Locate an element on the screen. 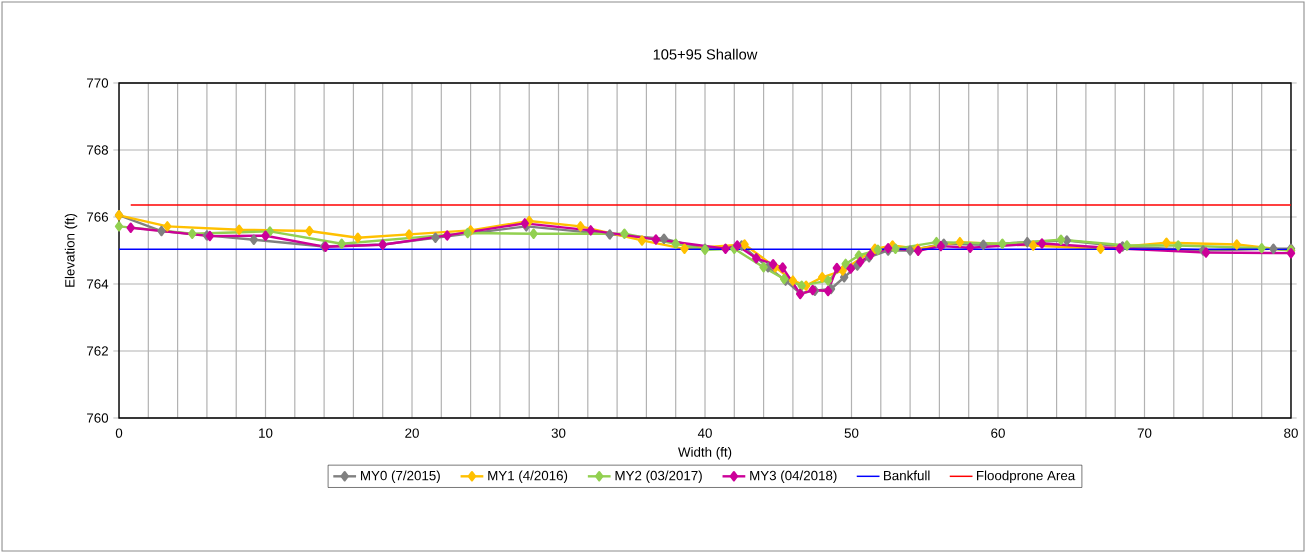 The image size is (1306, 553). legend-label: MY1 (4/2016) is located at coordinates (528, 476).